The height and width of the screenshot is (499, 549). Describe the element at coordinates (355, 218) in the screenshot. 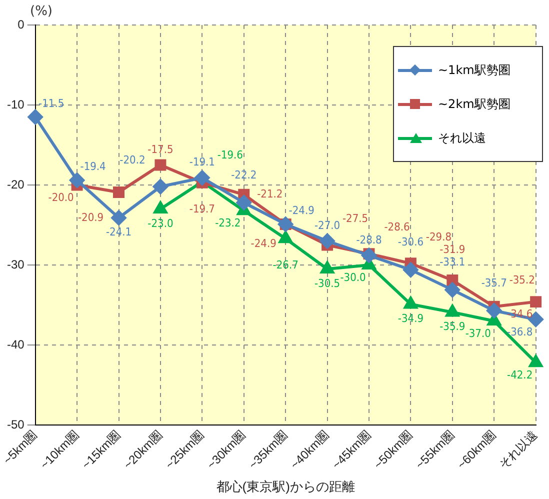

I see `data-label: -27.5` at that location.